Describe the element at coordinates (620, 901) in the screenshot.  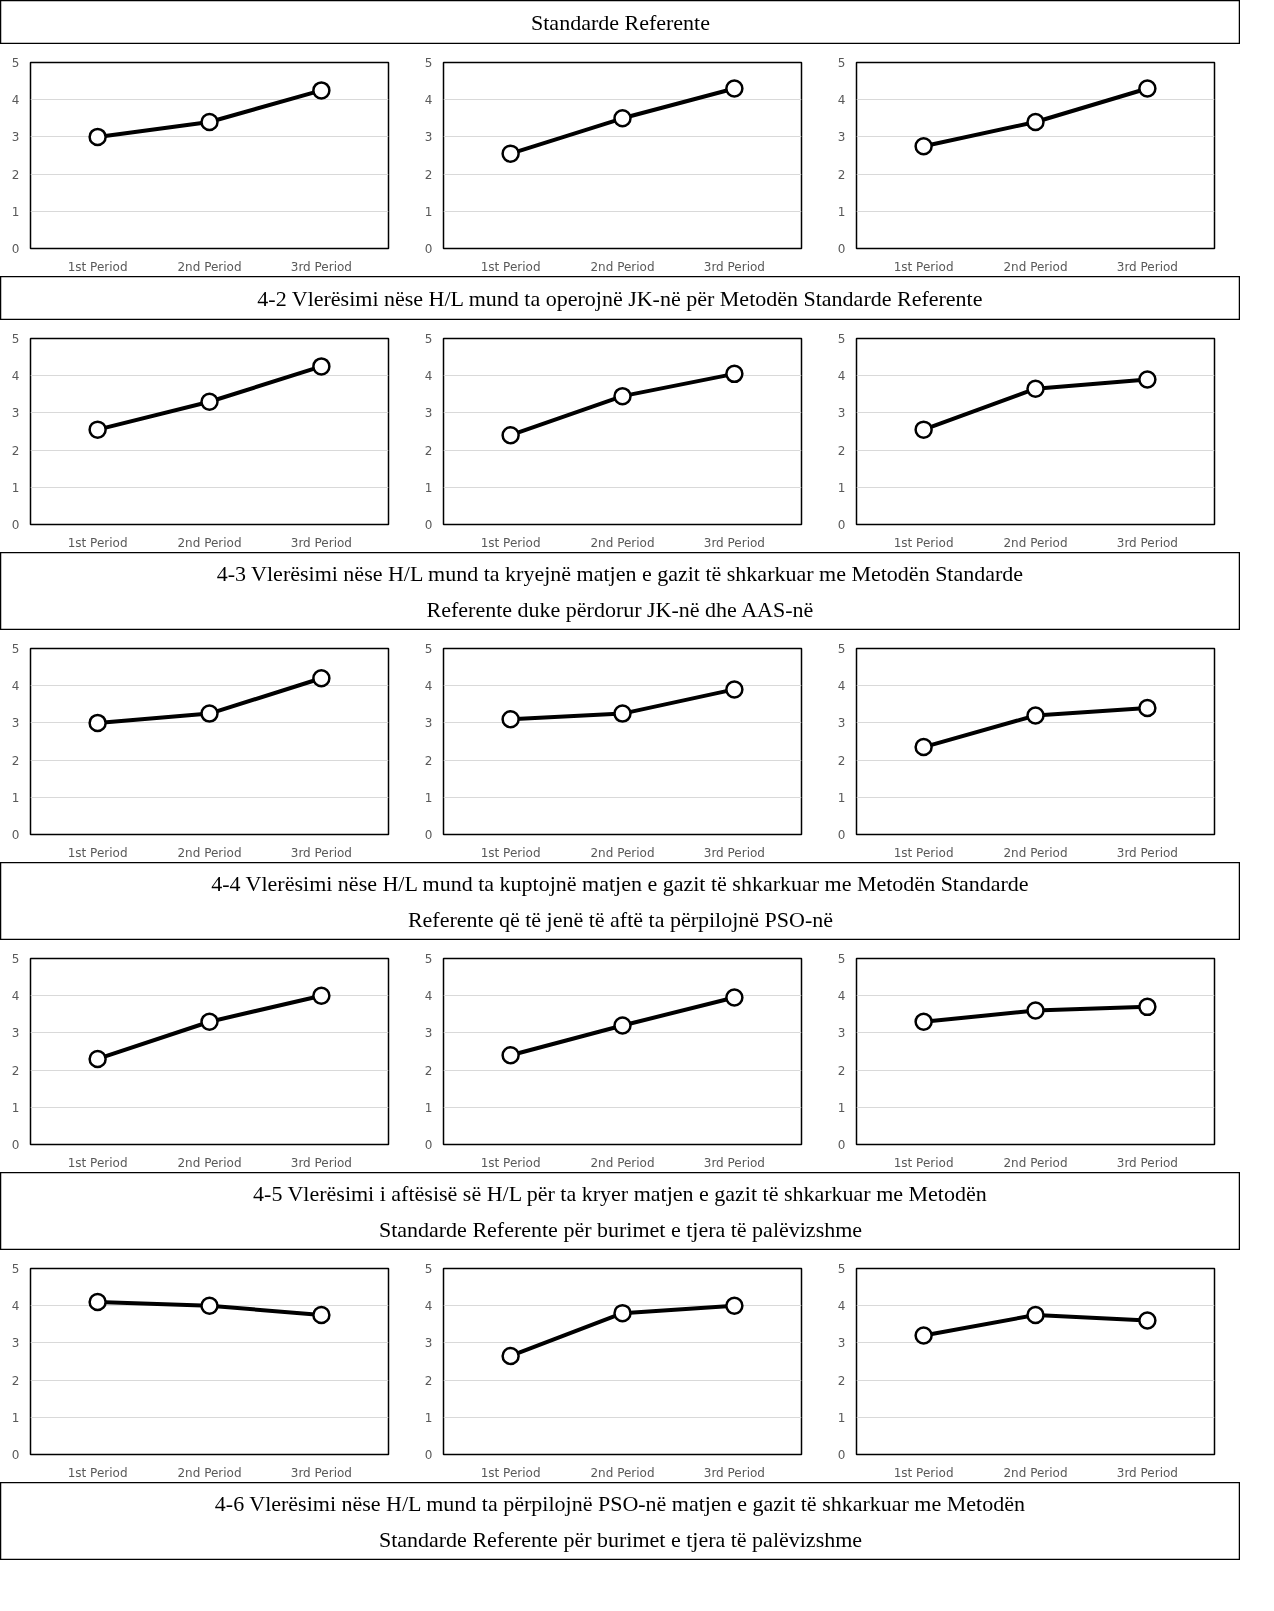
I see `text: 4-4 Vlerësimi nëse H/L mund ta kuptojnë matjen e gazit të shkarkuar me Metodën Standarde Referente që të jenë të aftë ta përpilojnë PSO-në` at that location.